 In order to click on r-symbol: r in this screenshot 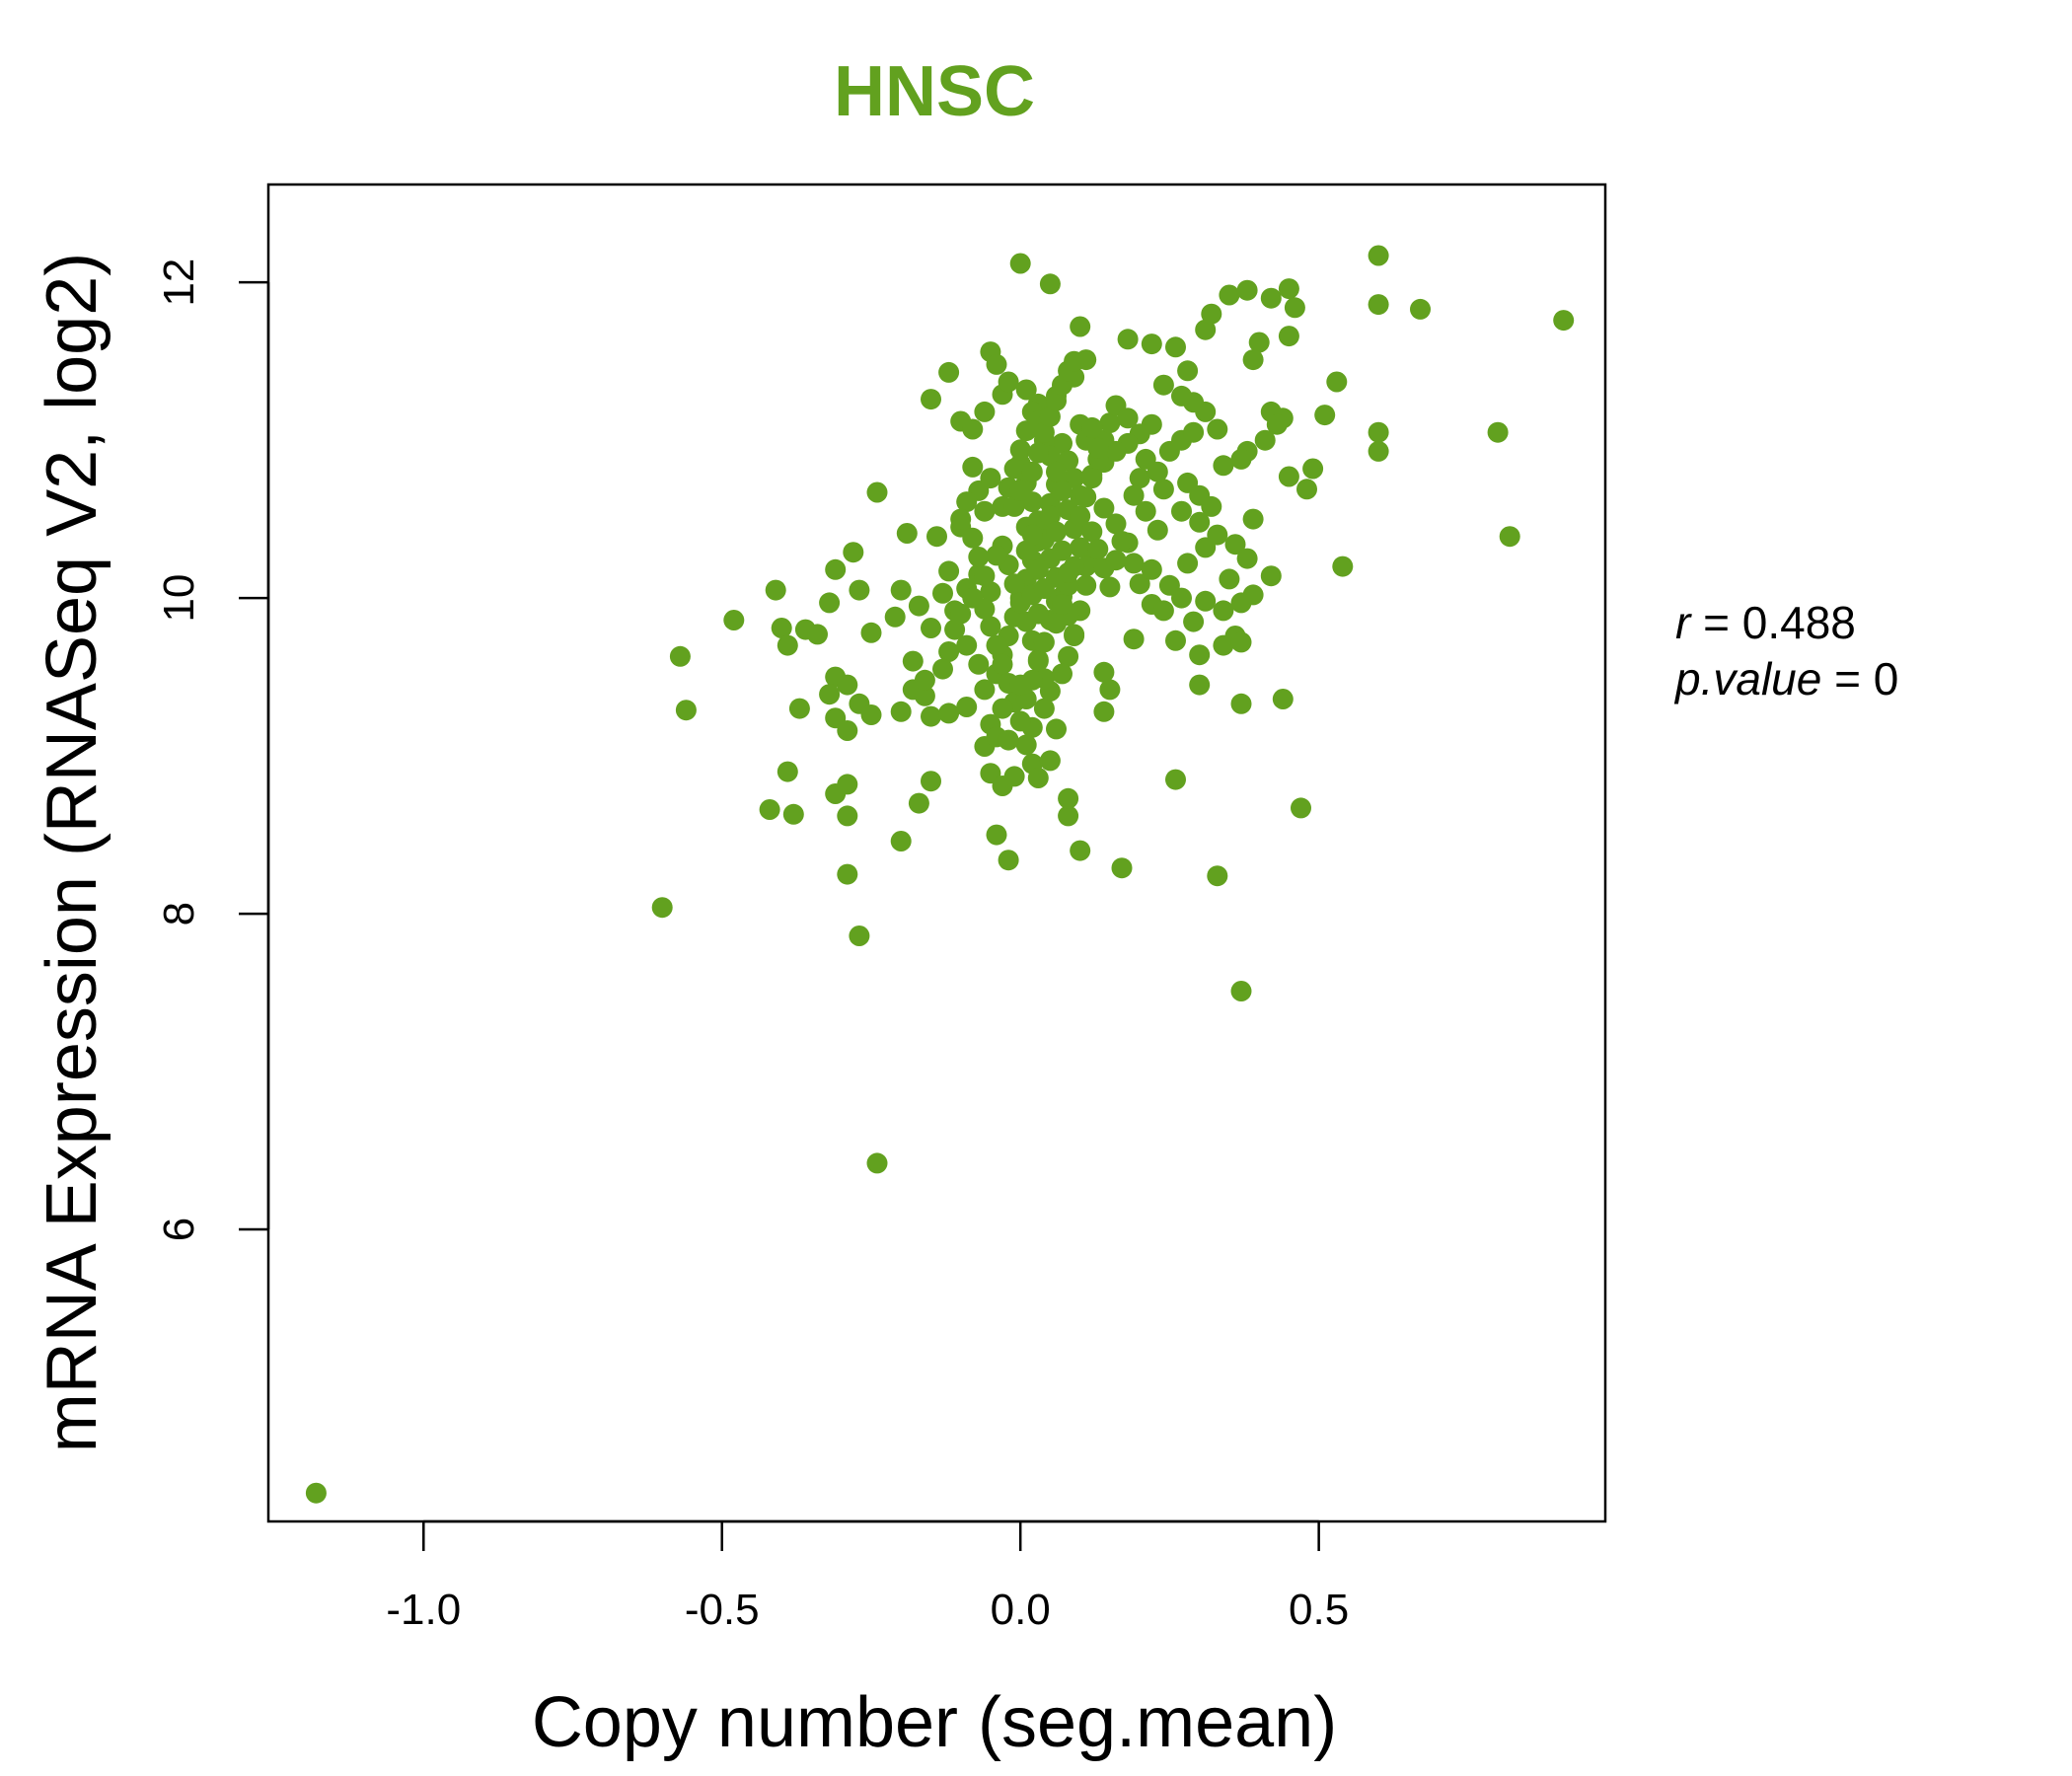, I will do `click(1684, 622)`.